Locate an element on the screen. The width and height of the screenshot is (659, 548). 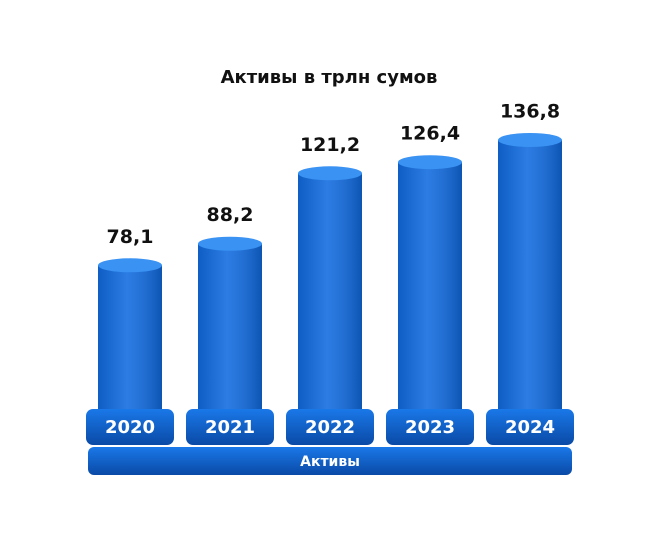
value-label: 121,2 is located at coordinates (330, 145).